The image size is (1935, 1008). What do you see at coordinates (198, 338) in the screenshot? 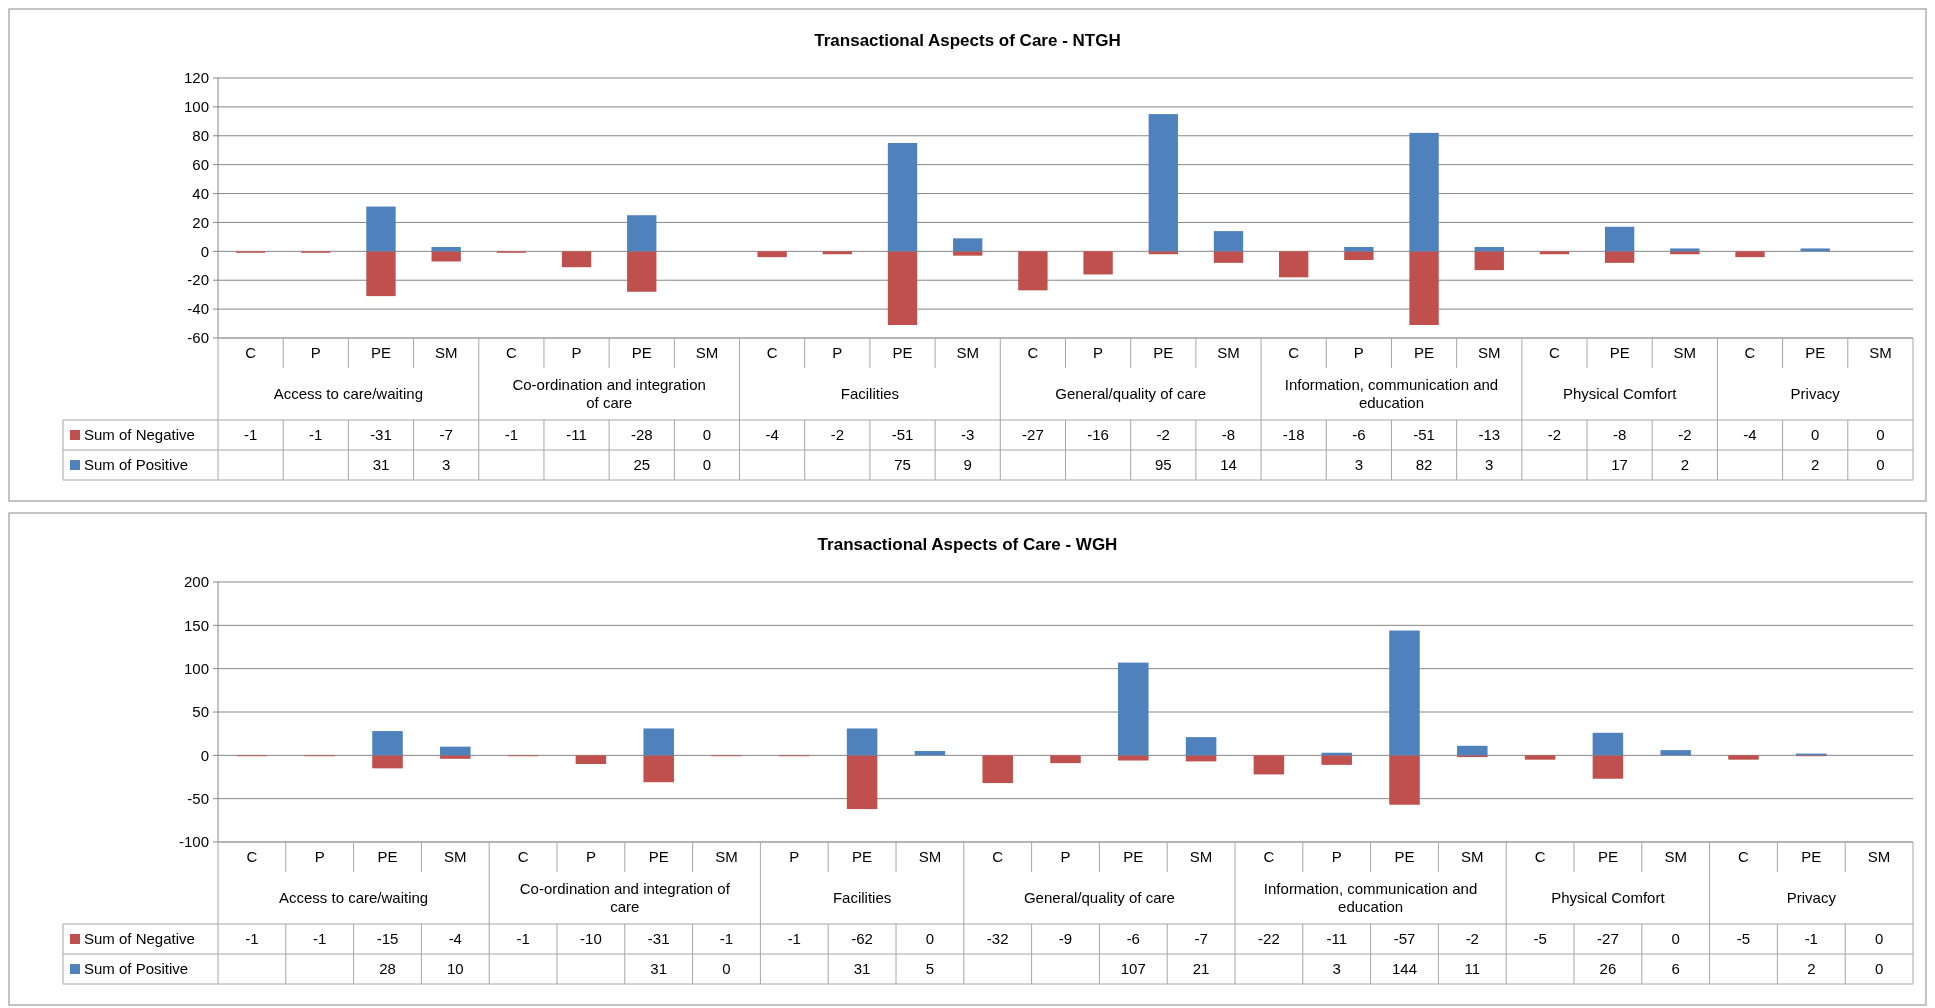
I see `y-tick-label: -60` at bounding box center [198, 338].